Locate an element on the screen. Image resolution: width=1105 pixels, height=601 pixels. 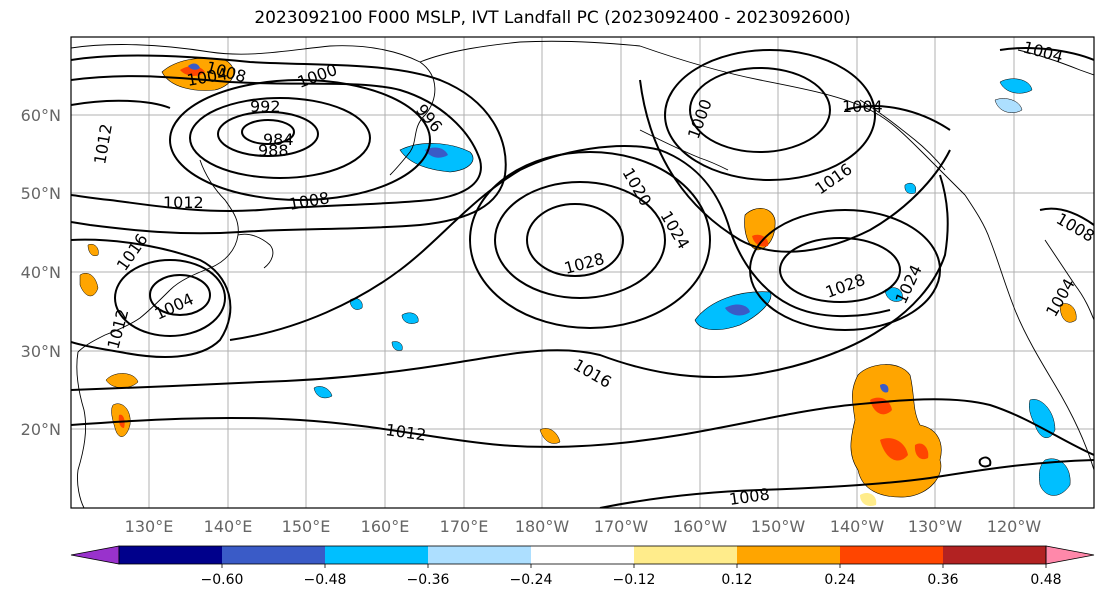
latitude-label: 20°N is located at coordinates (41, 429).